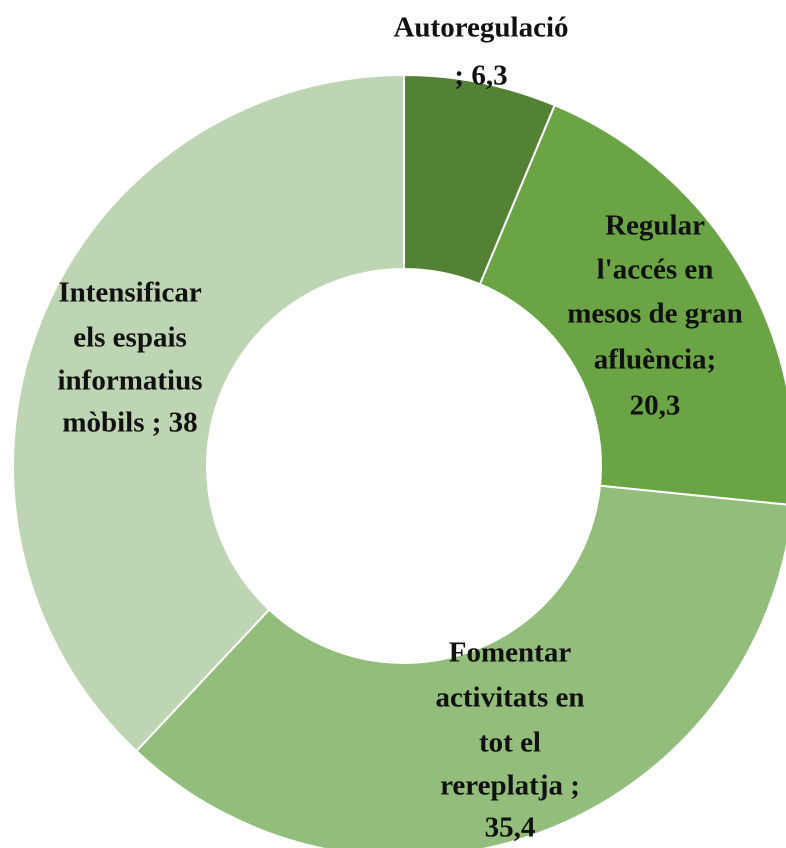  What do you see at coordinates (510, 653) in the screenshot?
I see `data-label: Fomentar` at bounding box center [510, 653].